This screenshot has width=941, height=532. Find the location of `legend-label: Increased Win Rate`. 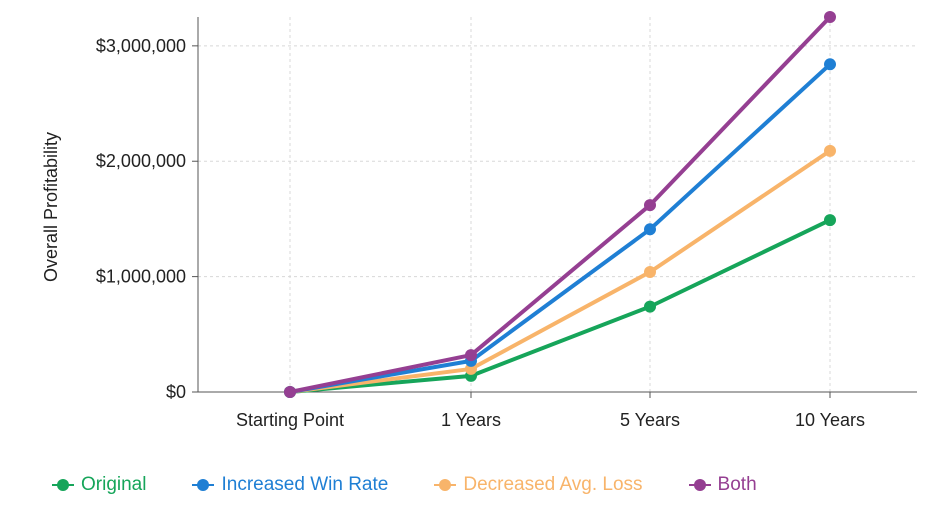

legend-label: Increased Win Rate is located at coordinates (305, 484).